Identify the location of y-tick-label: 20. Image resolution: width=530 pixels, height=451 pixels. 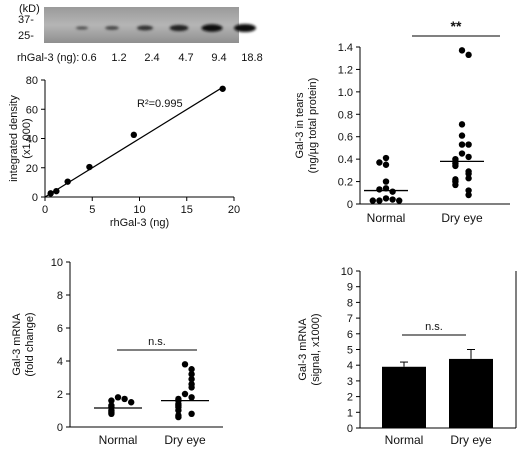
(32, 169).